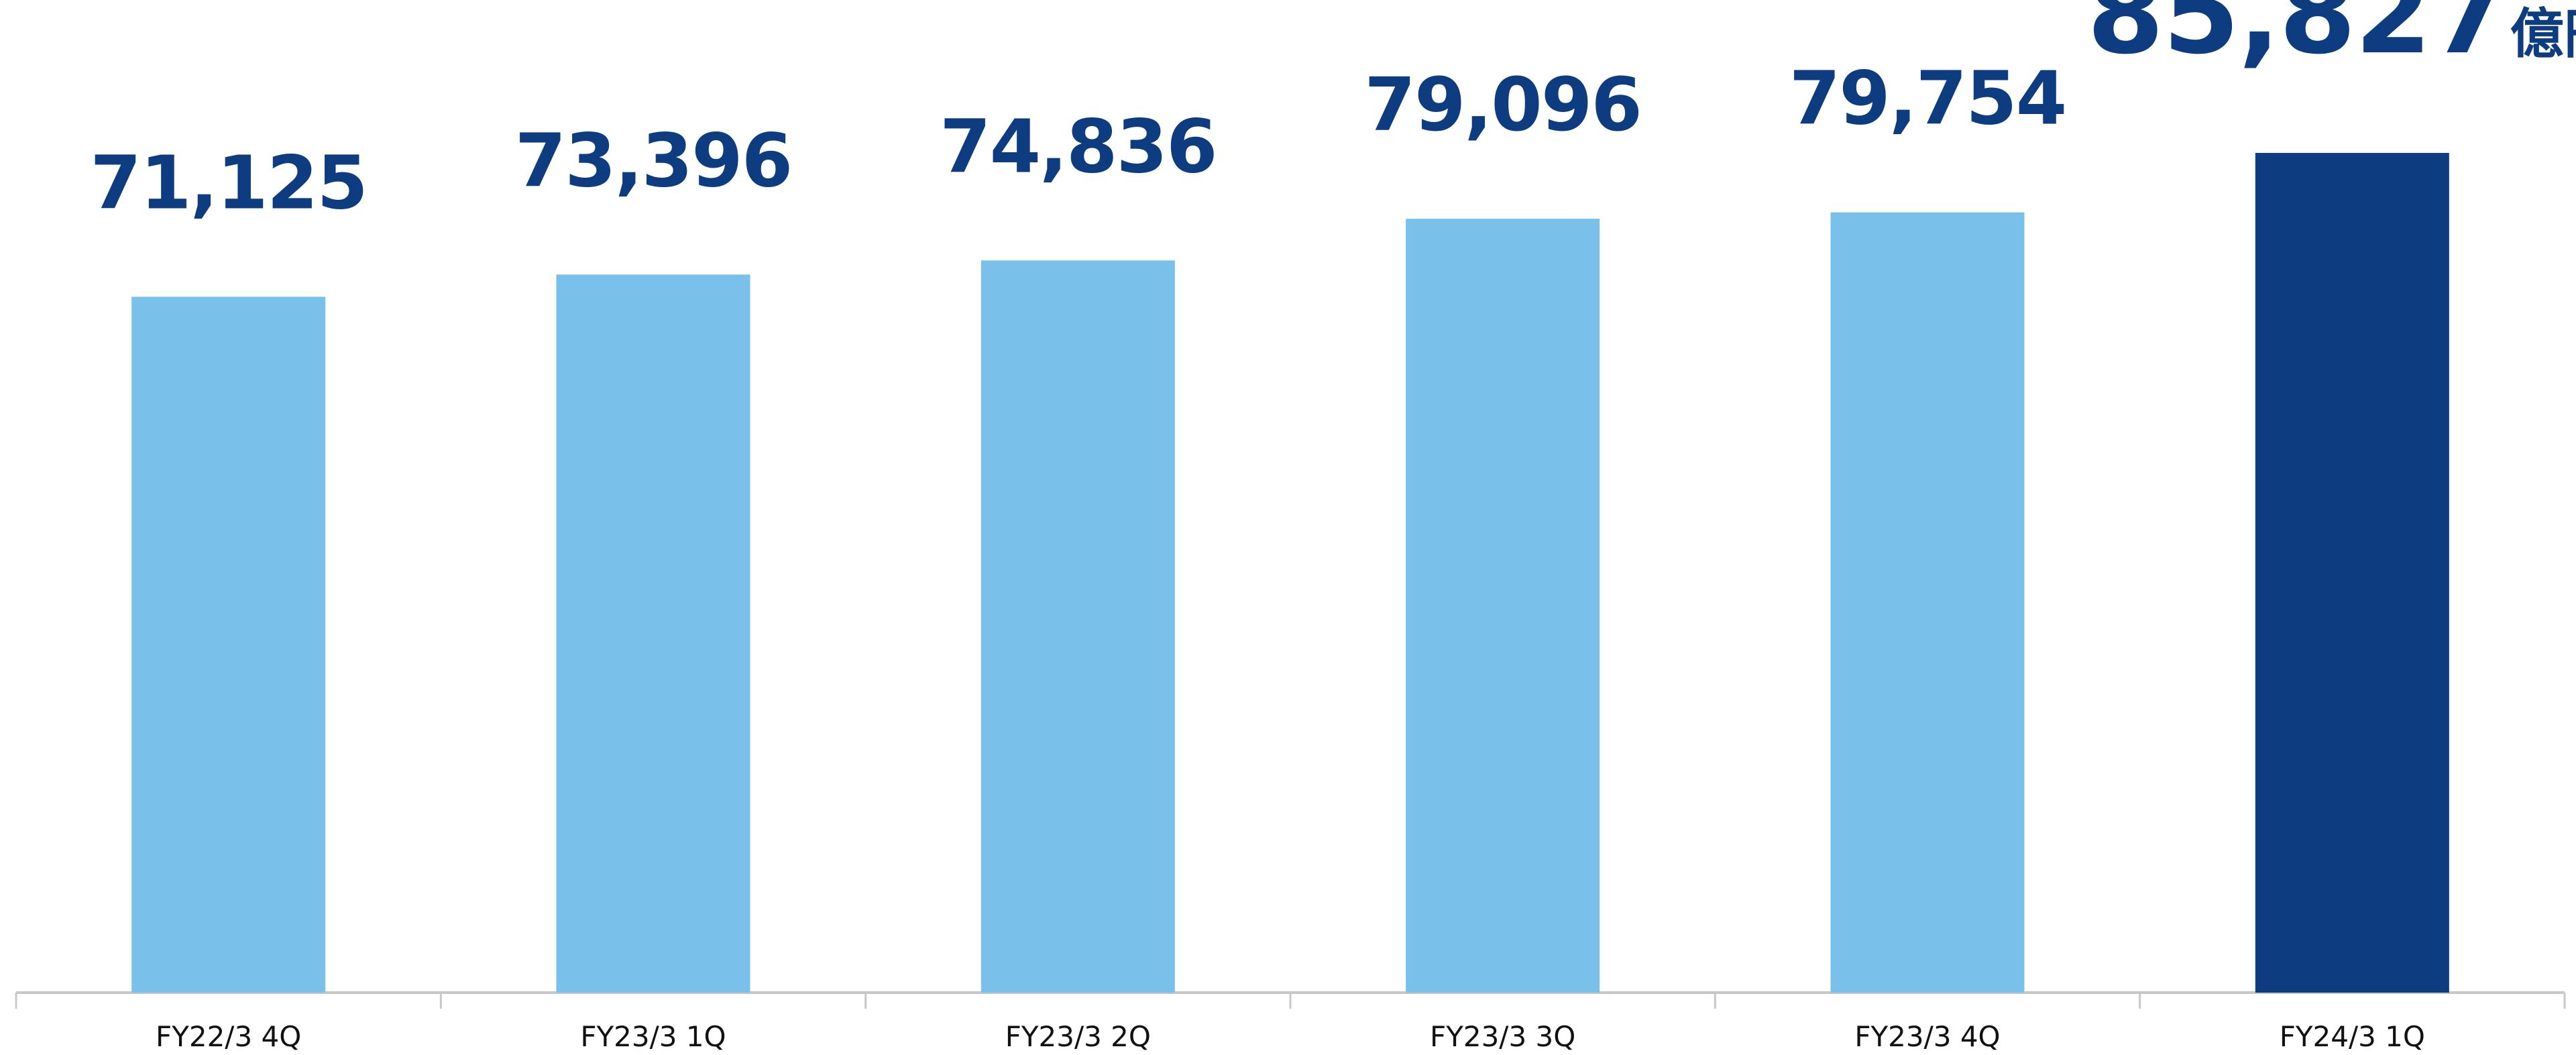  I want to click on data-label: 71,125, so click(228, 182).